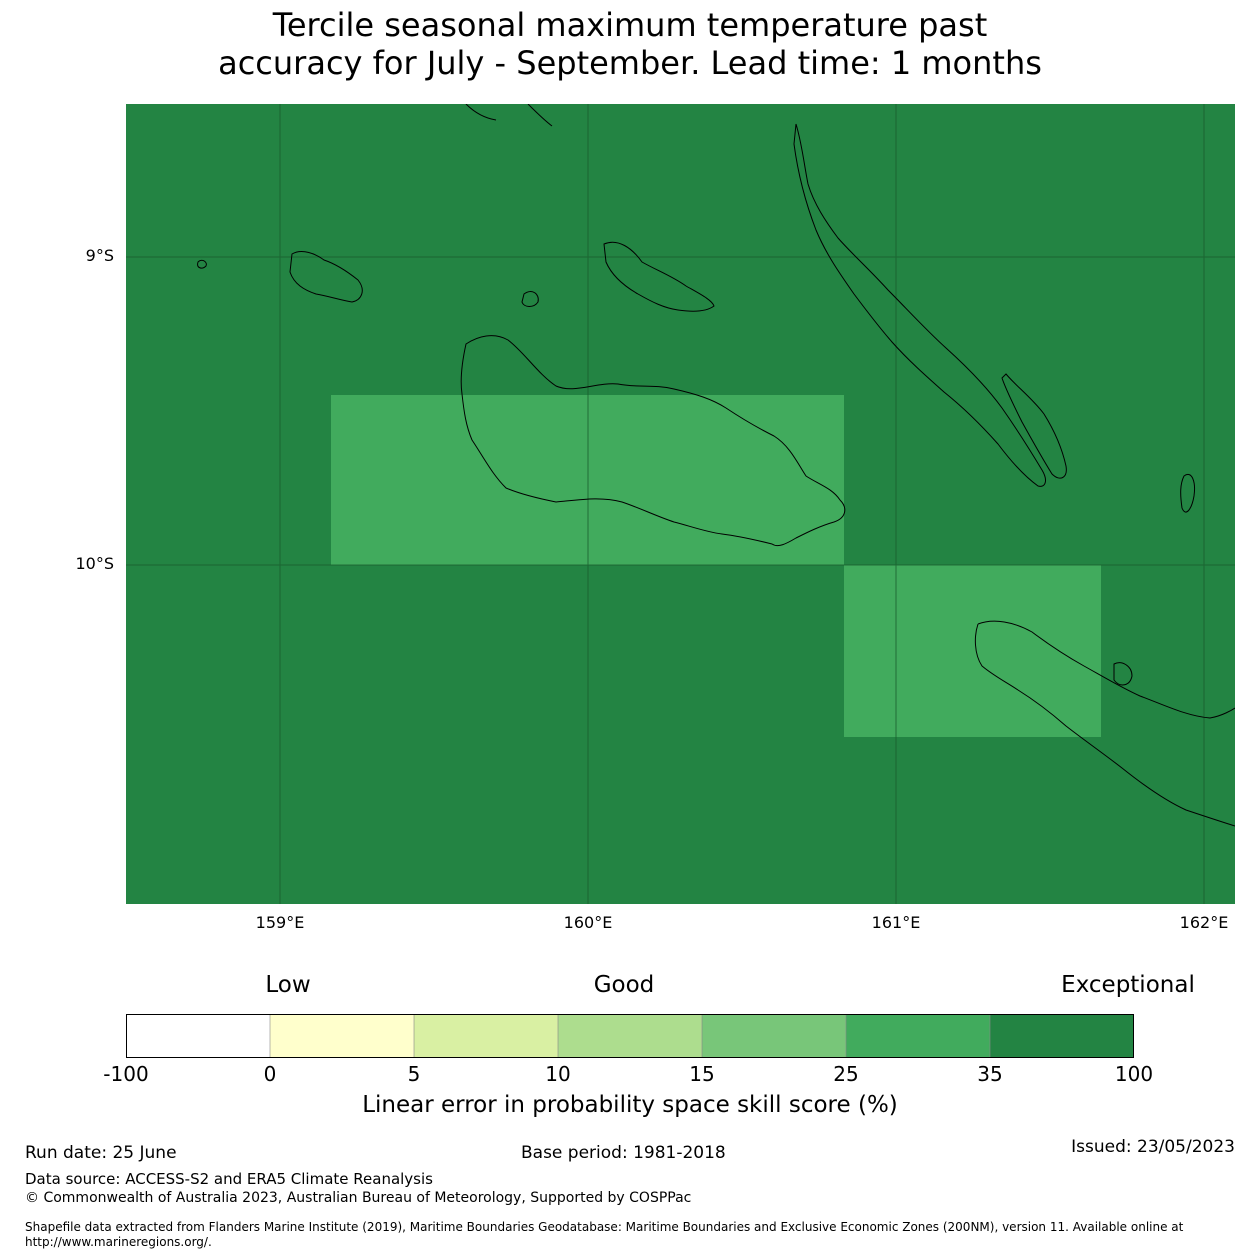 This screenshot has width=1260, height=1260. What do you see at coordinates (1104, 723) in the screenshot?
I see `coastline-makira` at bounding box center [1104, 723].